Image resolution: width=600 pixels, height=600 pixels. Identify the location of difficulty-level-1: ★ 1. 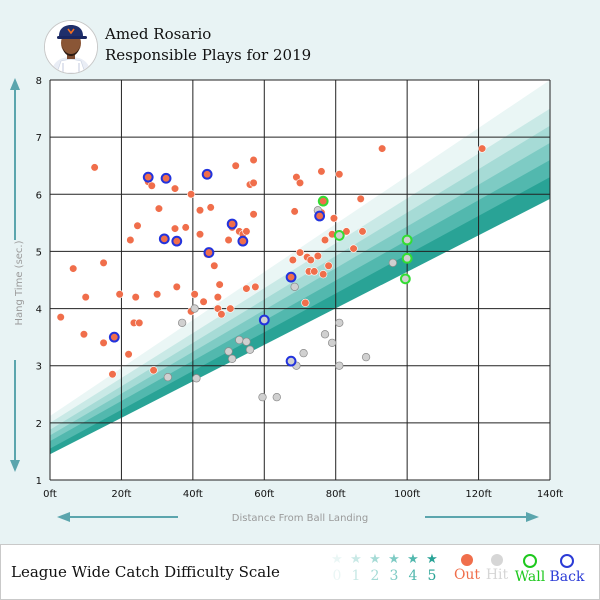
(356, 569).